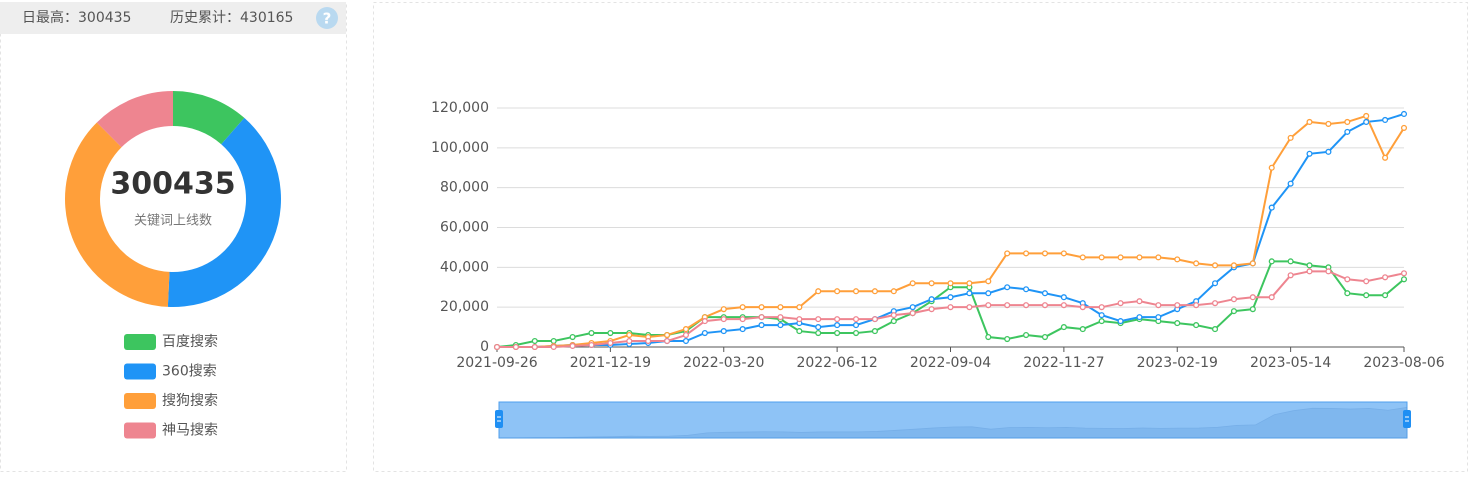 The width and height of the screenshot is (1470, 488). I want to click on header-bar, so click(173, 18).